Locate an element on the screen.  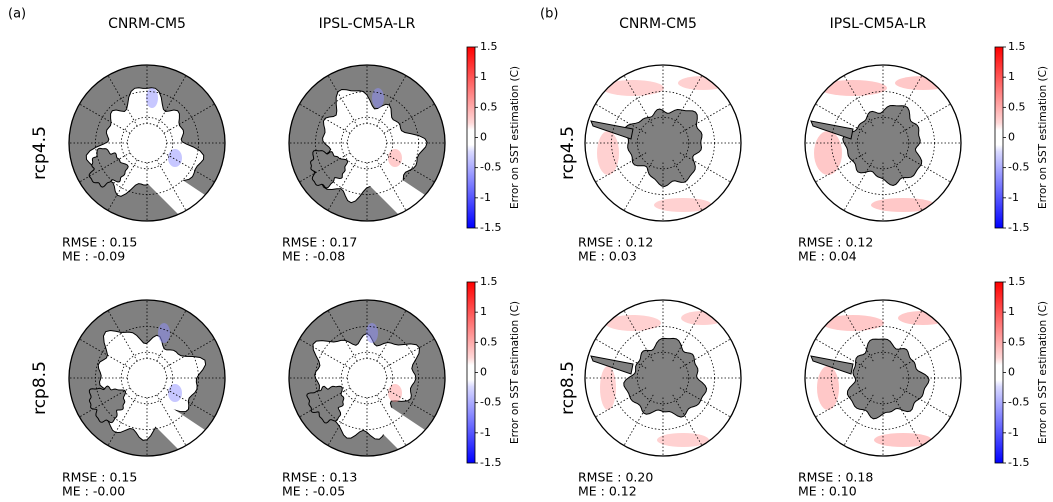
stat-text: ME : 0.03 is located at coordinates (607, 256).